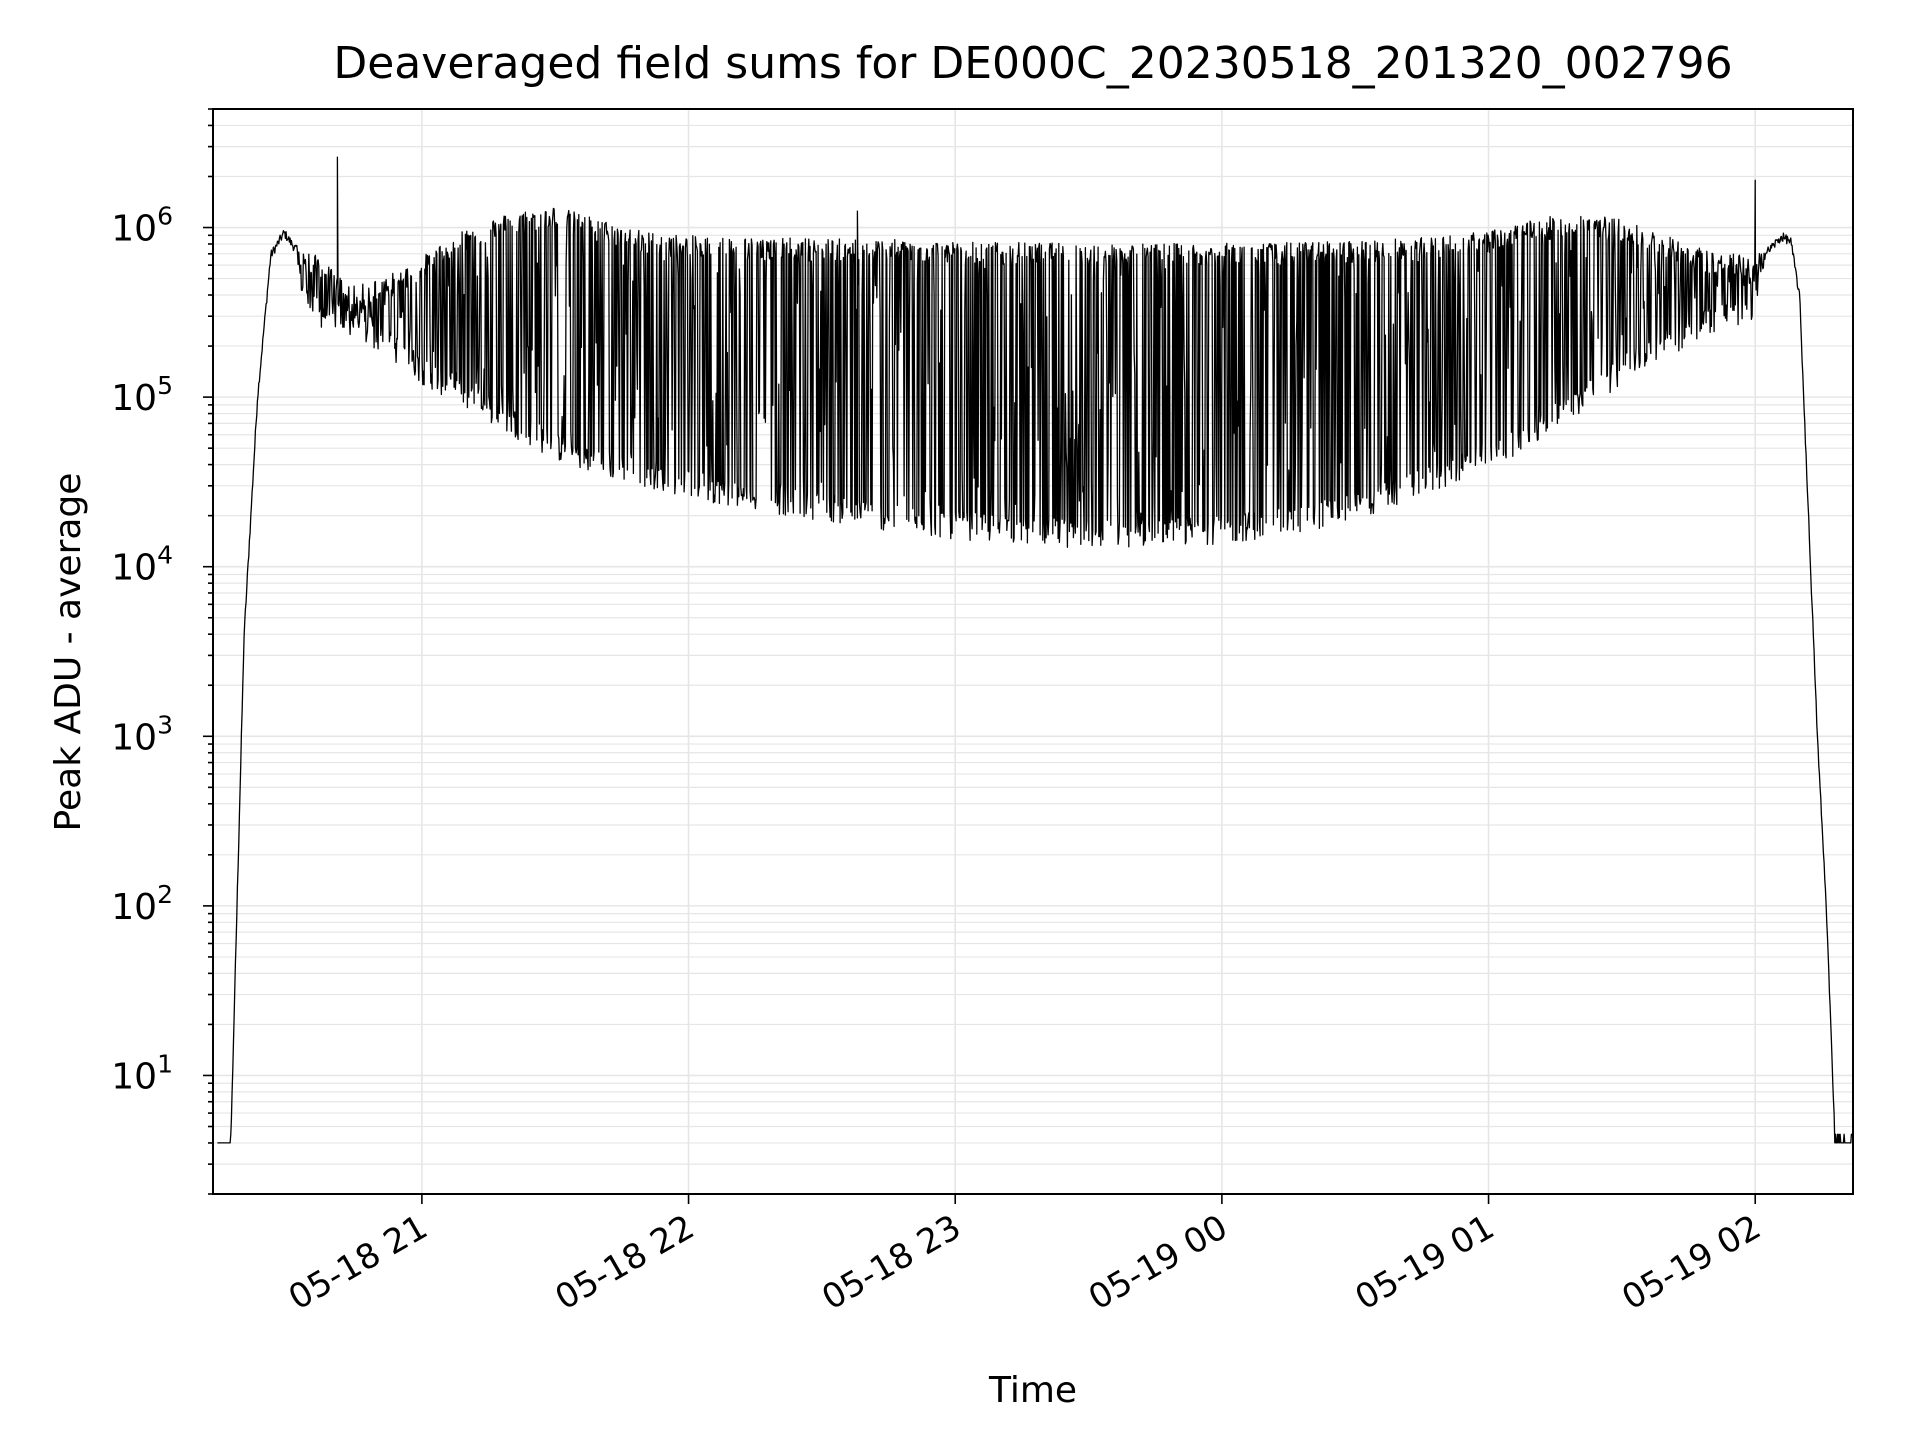  Describe the element at coordinates (142, 1073) in the screenshot. I see `y-tick-label: 10¹` at that location.